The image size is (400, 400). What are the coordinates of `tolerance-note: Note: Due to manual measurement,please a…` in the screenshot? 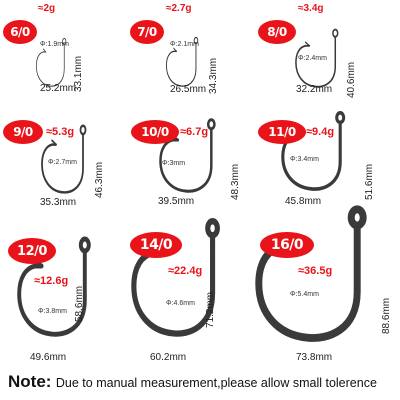 It's located at (192, 382).